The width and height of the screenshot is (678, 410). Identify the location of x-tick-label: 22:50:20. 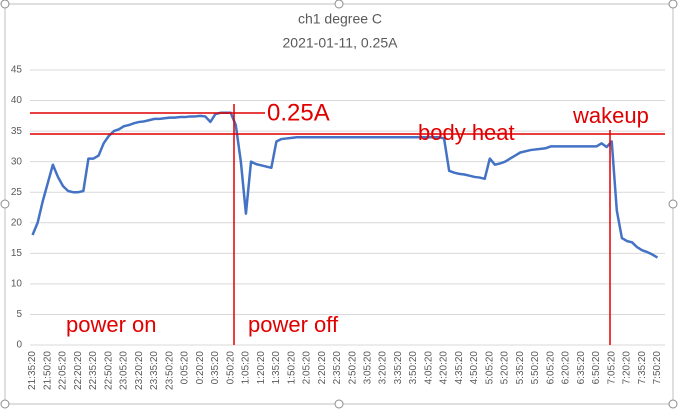
(108, 370).